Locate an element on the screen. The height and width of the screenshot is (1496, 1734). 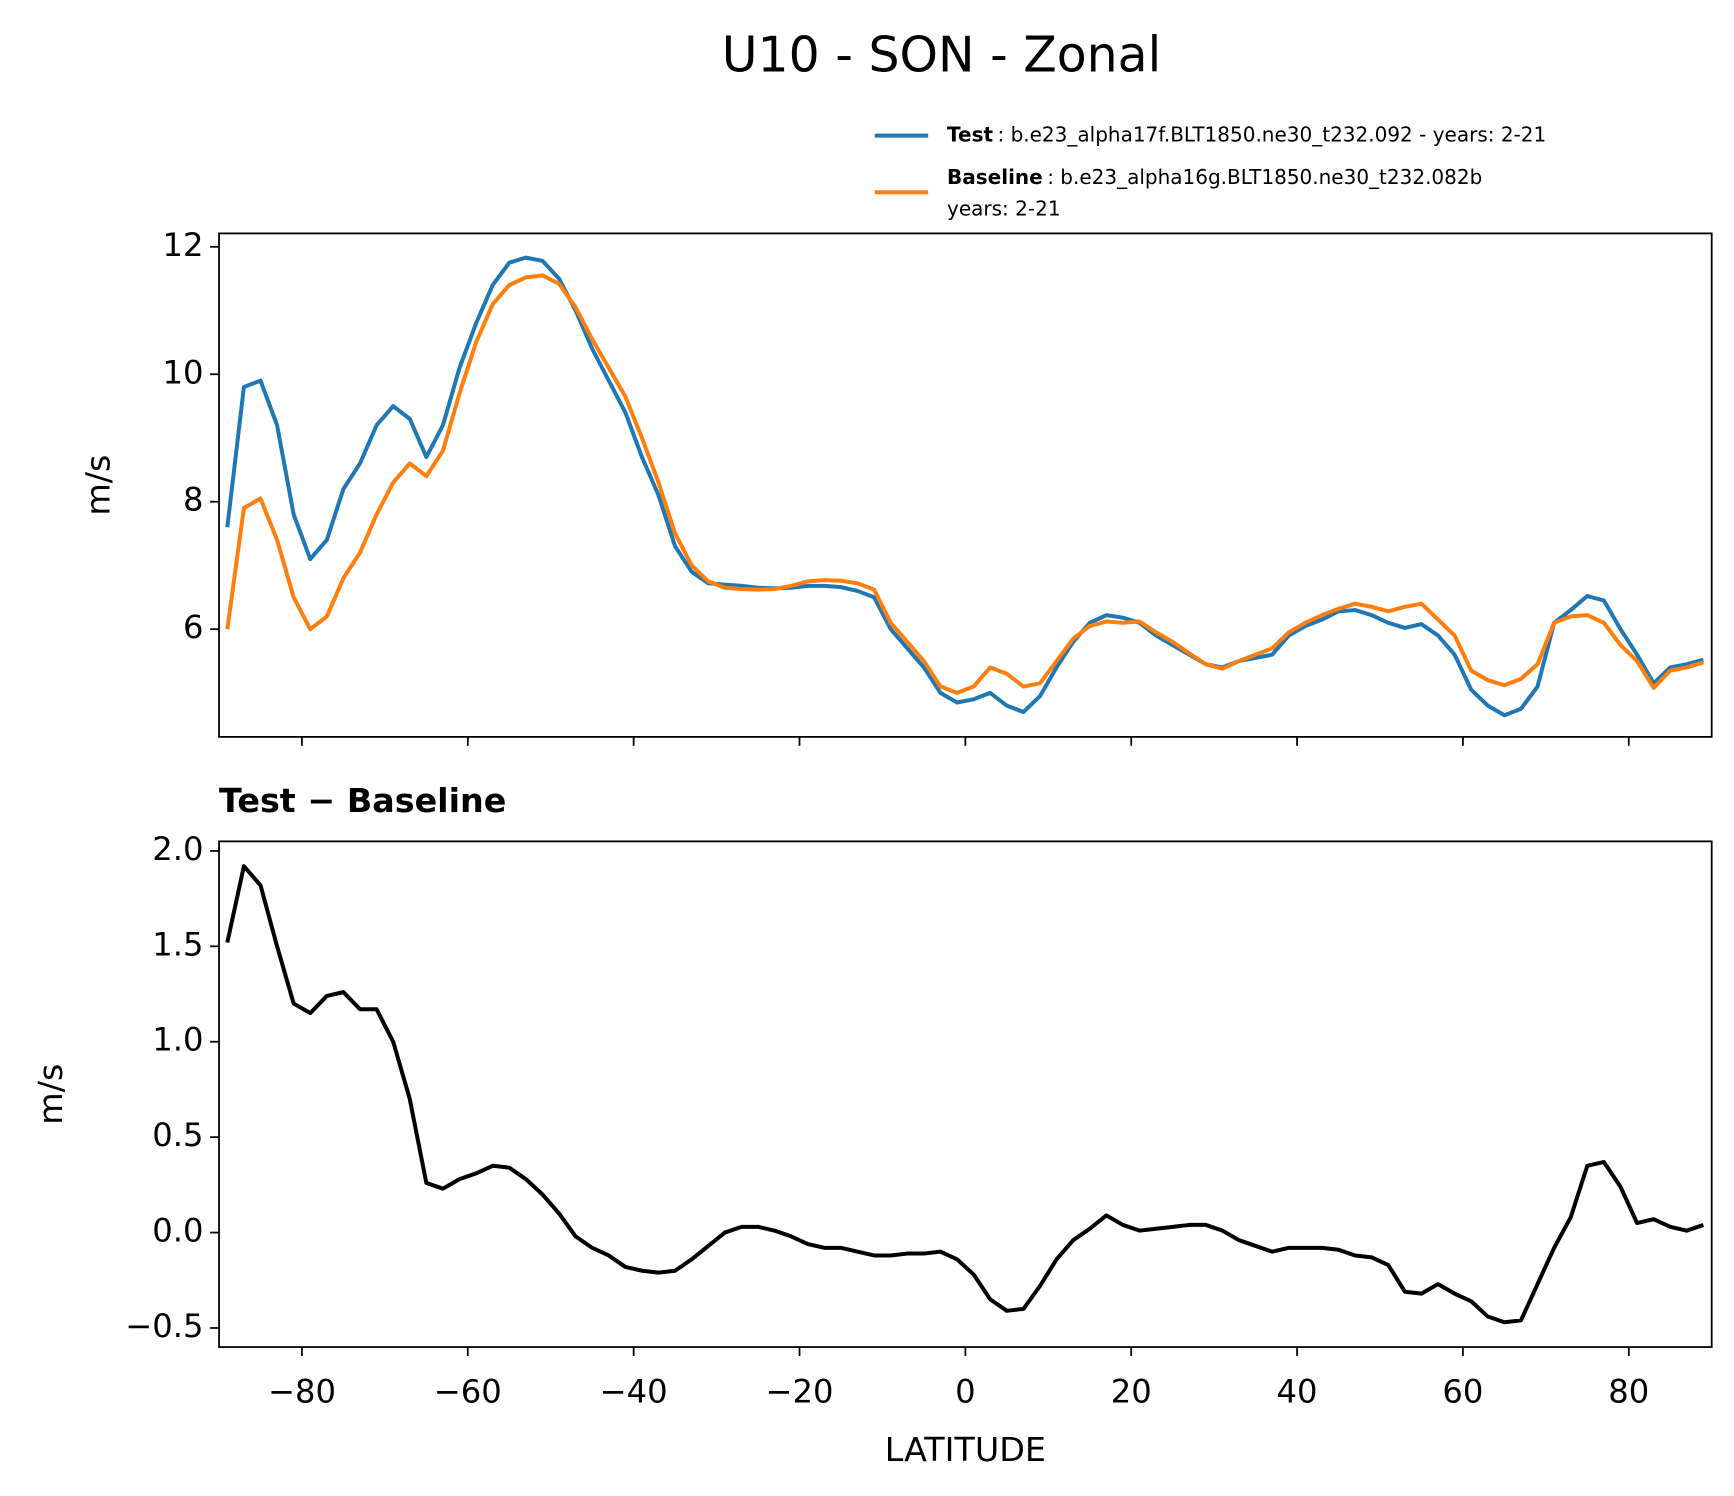
legend-text: : b.e23_alpha16g.BLT1850.ne30_t232.082b is located at coordinates (1264, 176).